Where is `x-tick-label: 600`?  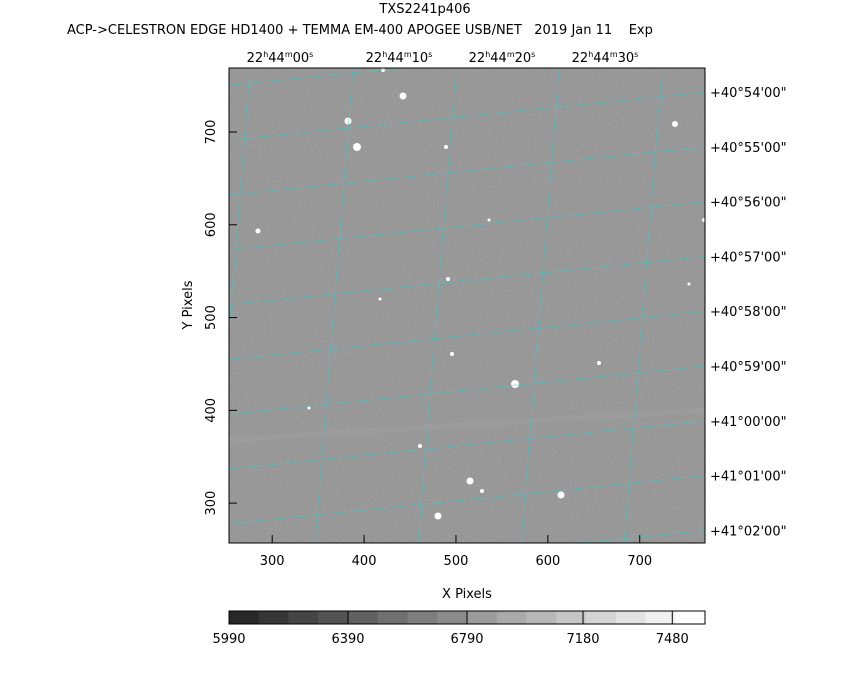 x-tick-label: 600 is located at coordinates (547, 561).